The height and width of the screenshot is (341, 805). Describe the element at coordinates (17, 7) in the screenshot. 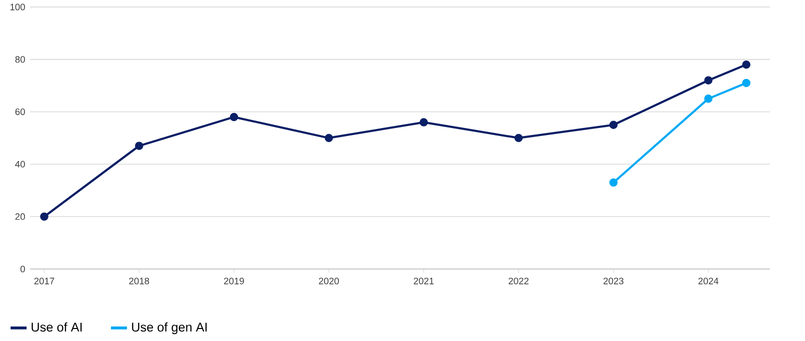

I see `y-tick-label: 100` at that location.